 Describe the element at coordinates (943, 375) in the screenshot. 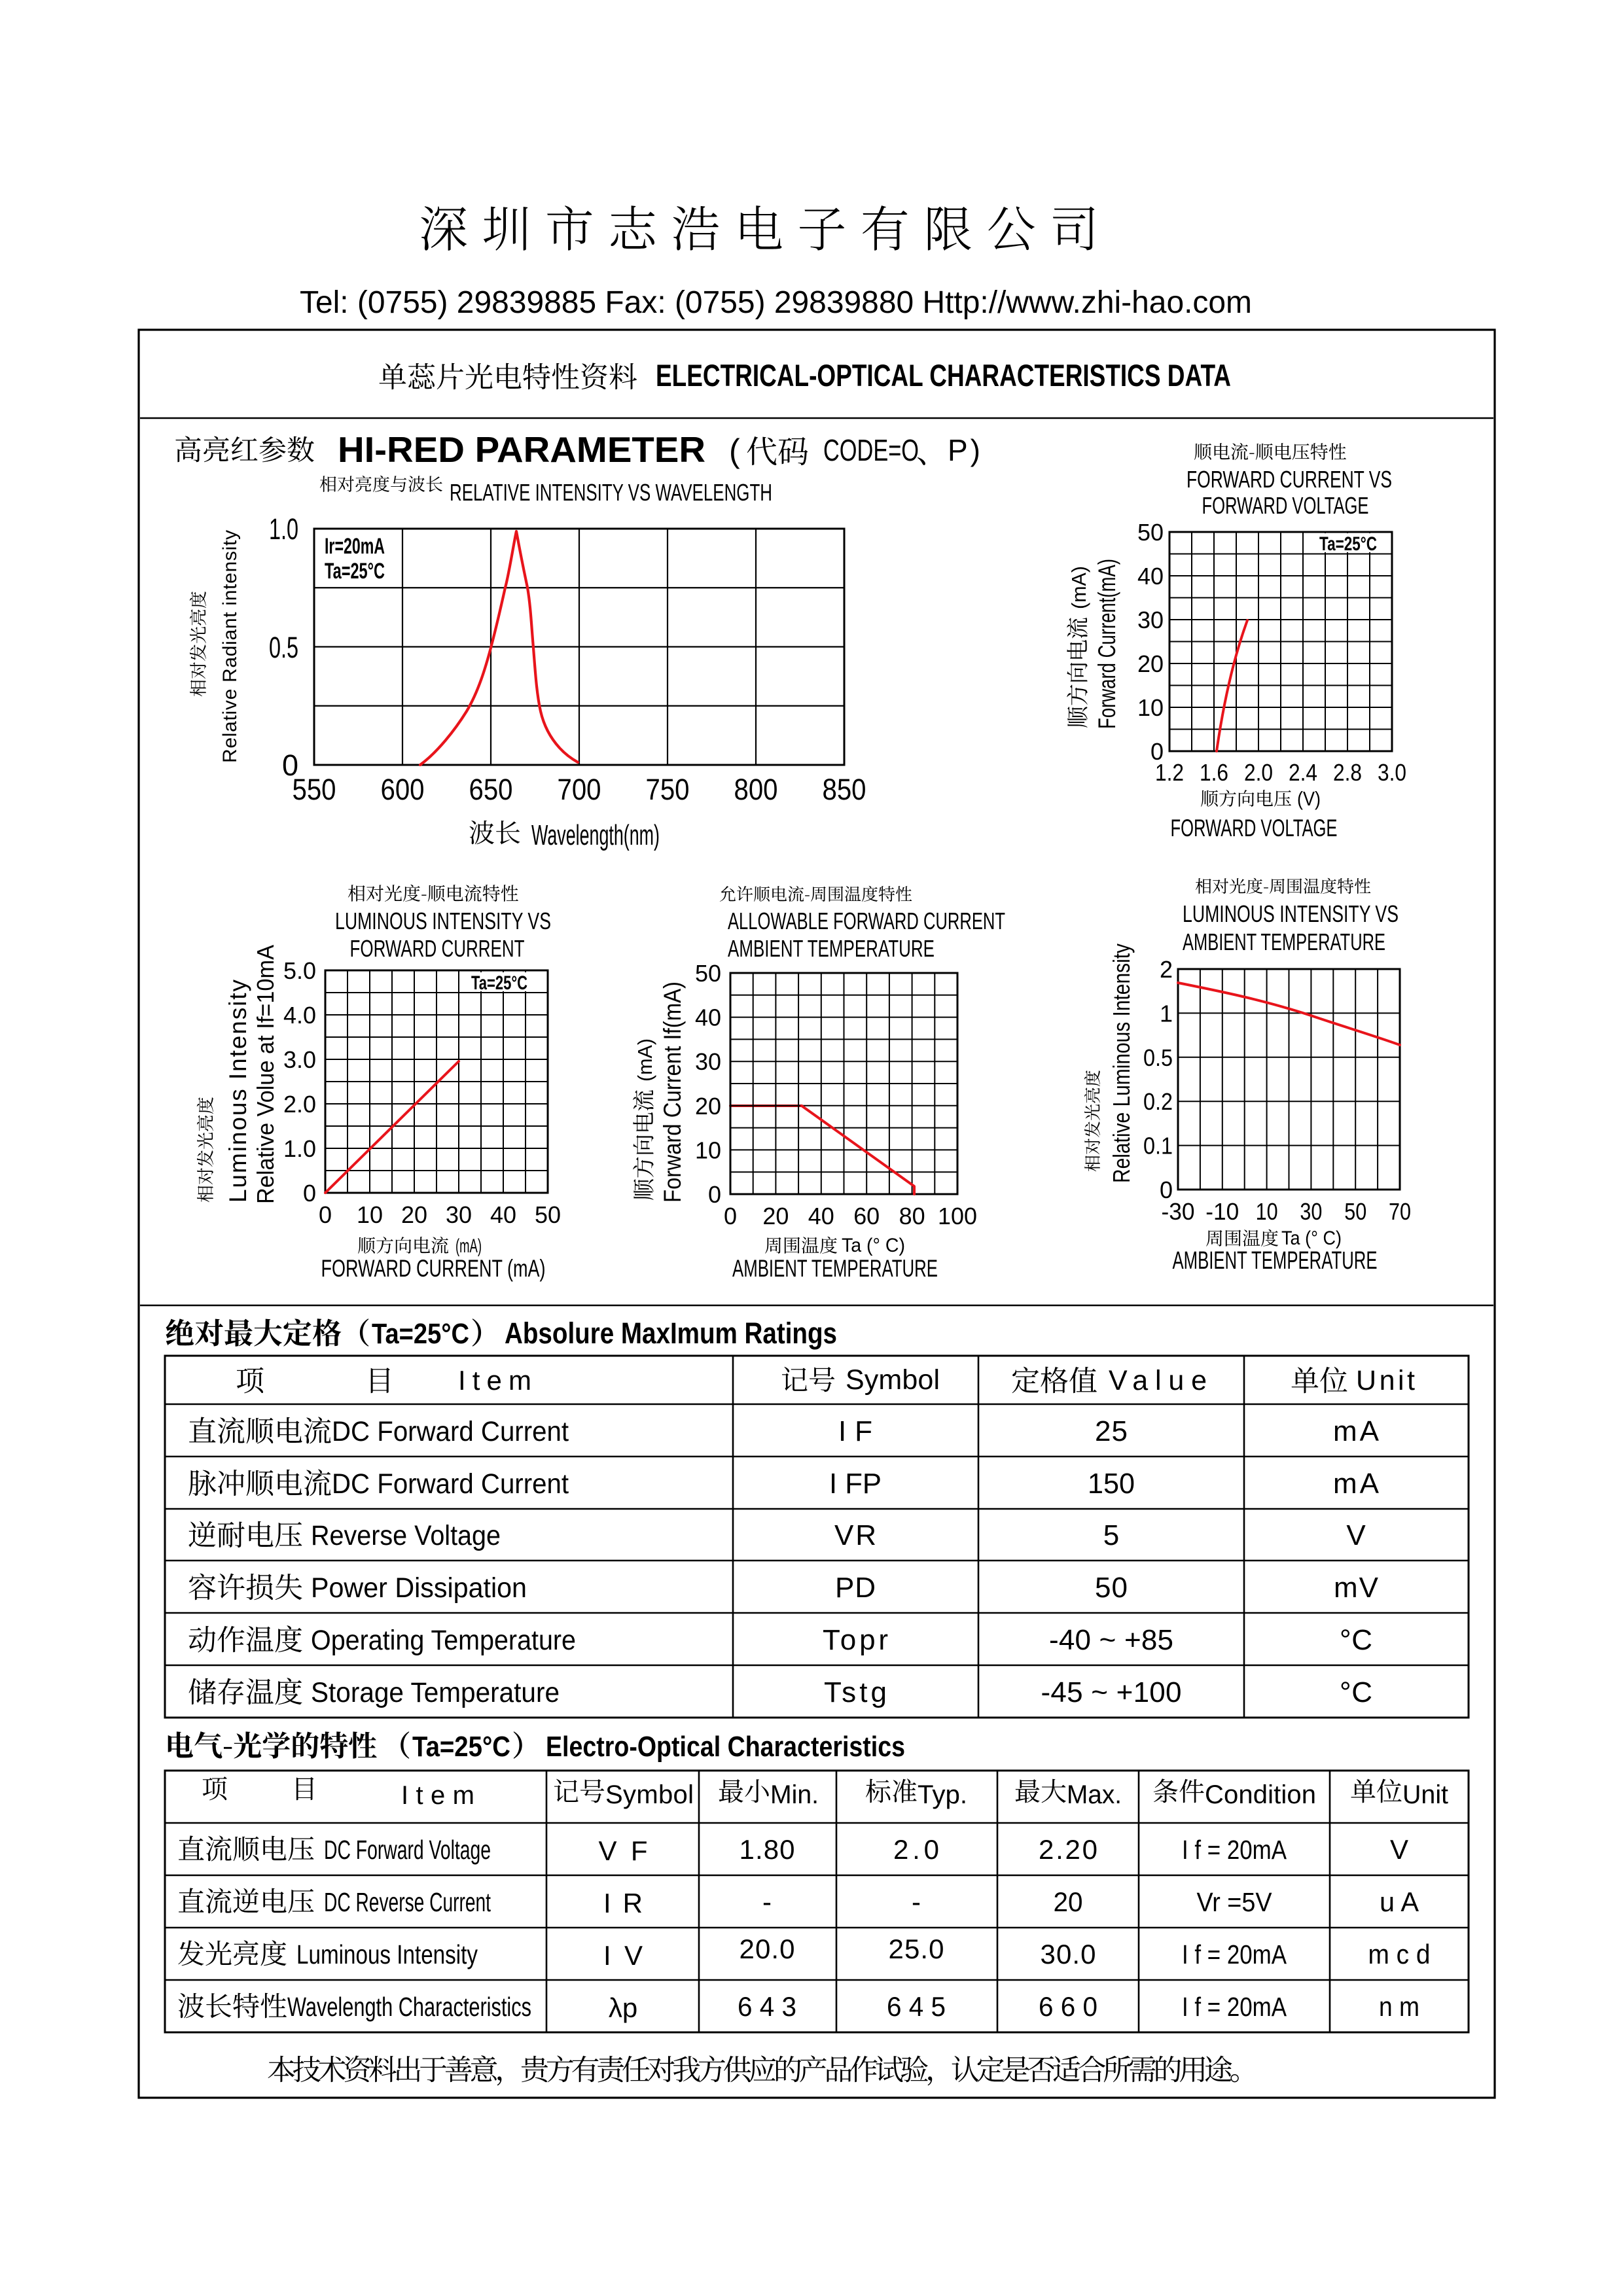

I see `svg-text:ELECTRICAL-OPTICAL CHARACTERI: ELECTRICAL-OPTICAL CHARACTERISTICS DATA` at that location.